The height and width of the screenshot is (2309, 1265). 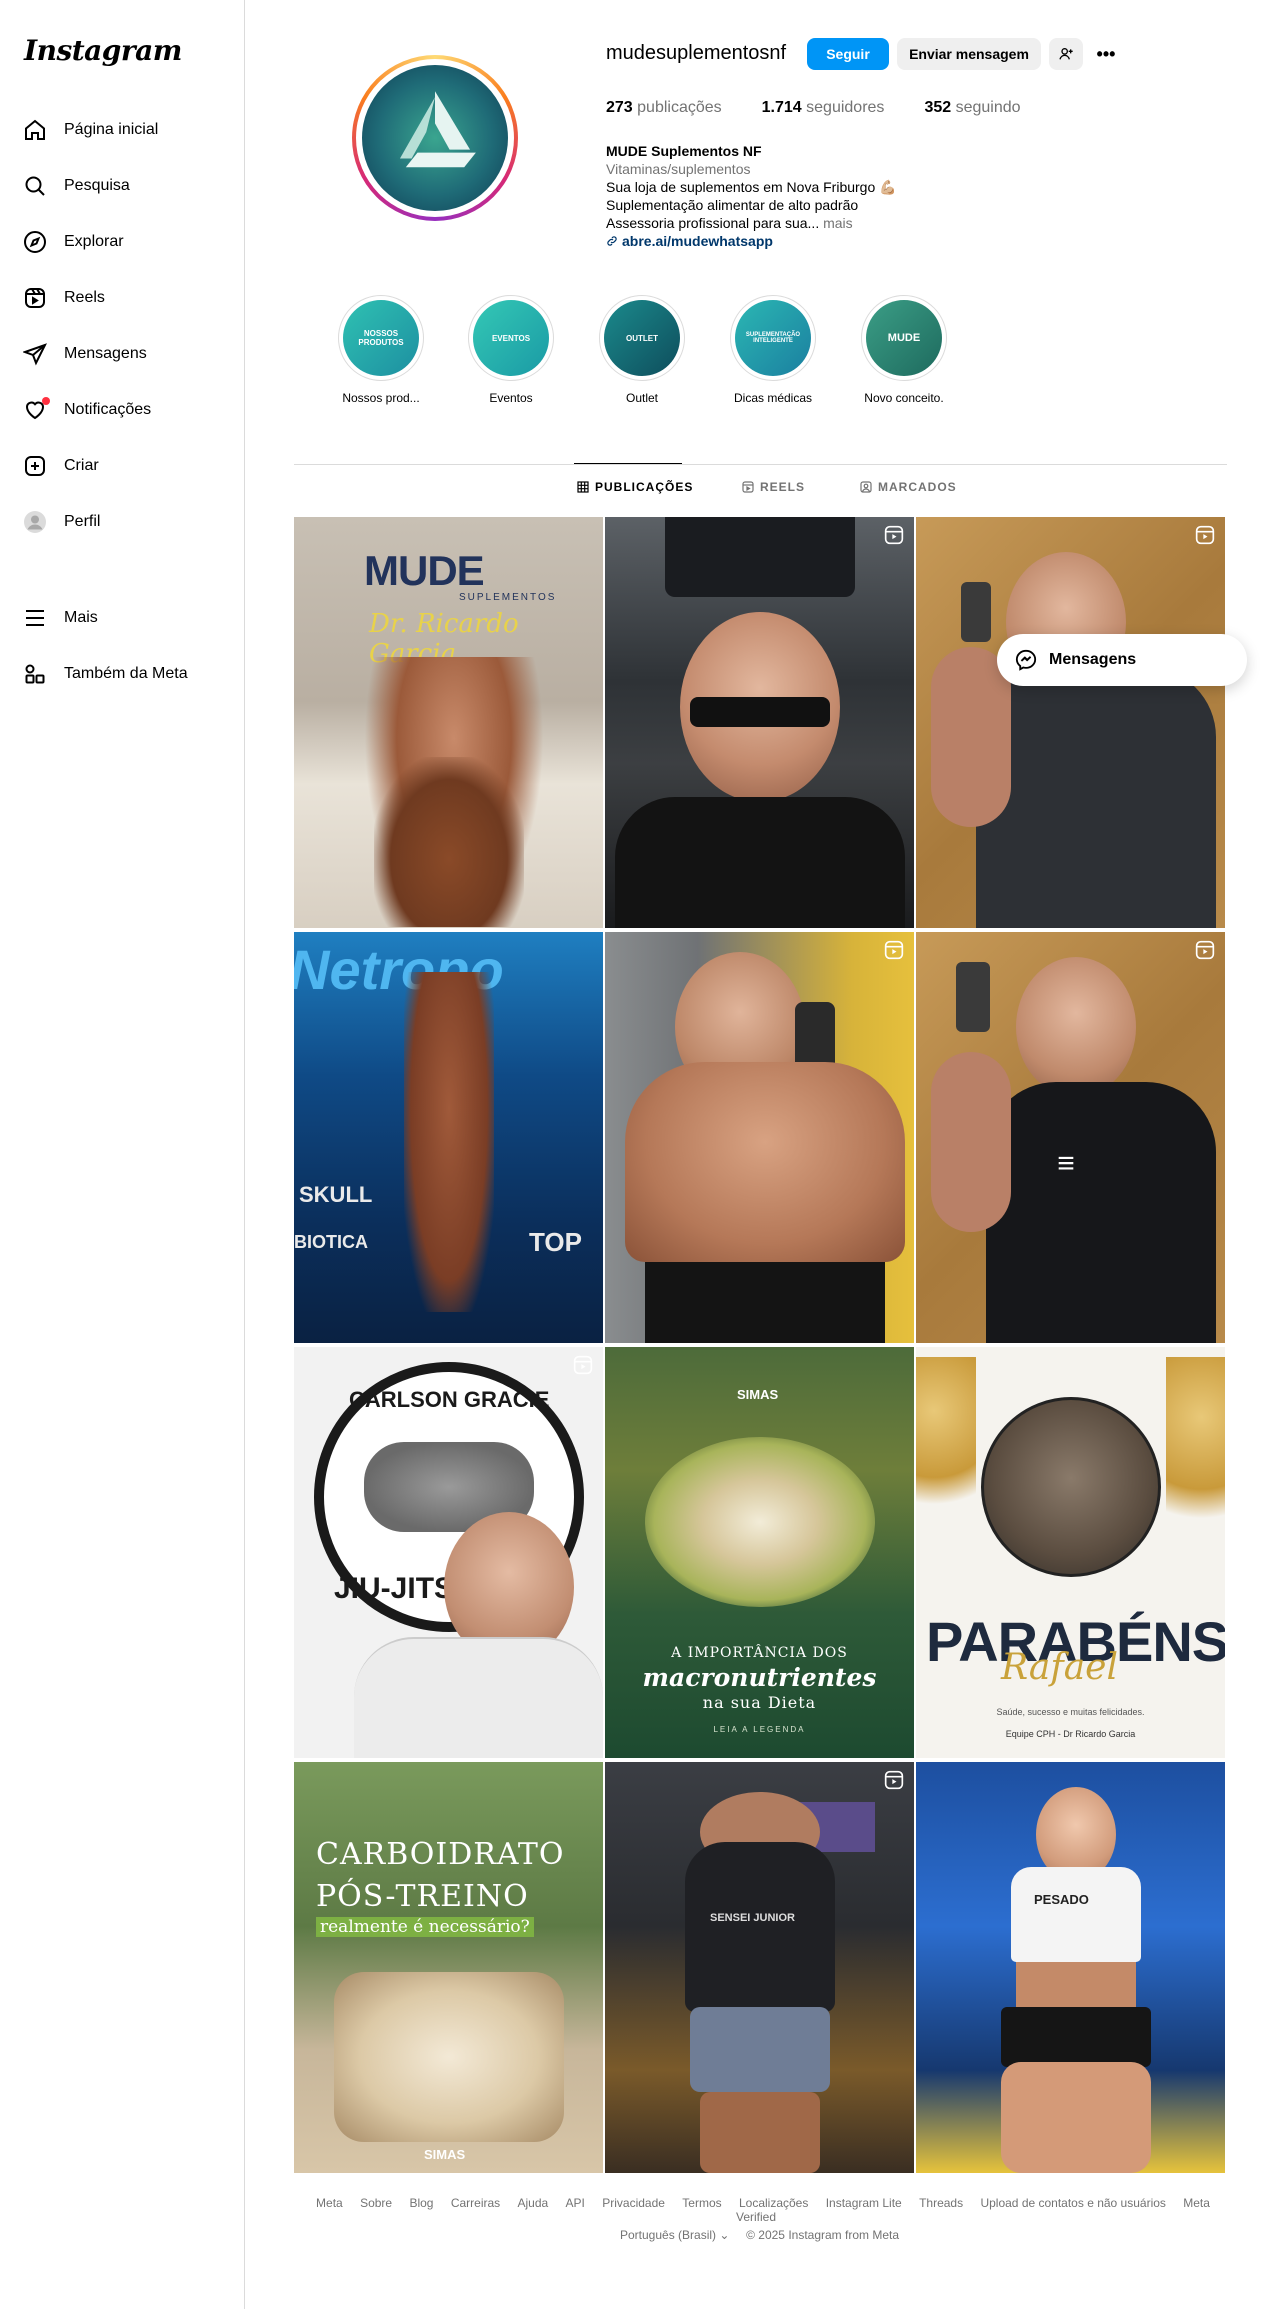 What do you see at coordinates (46, 401) in the screenshot?
I see `notification-dot` at bounding box center [46, 401].